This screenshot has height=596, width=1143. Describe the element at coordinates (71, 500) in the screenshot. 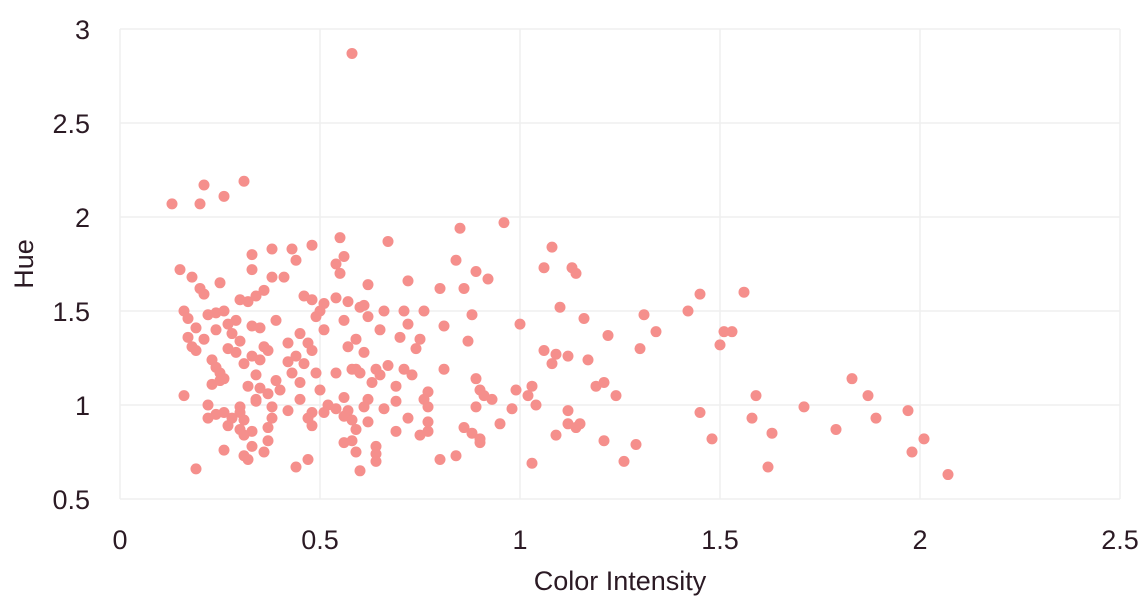

I see `y-tick-label: 0.5` at that location.